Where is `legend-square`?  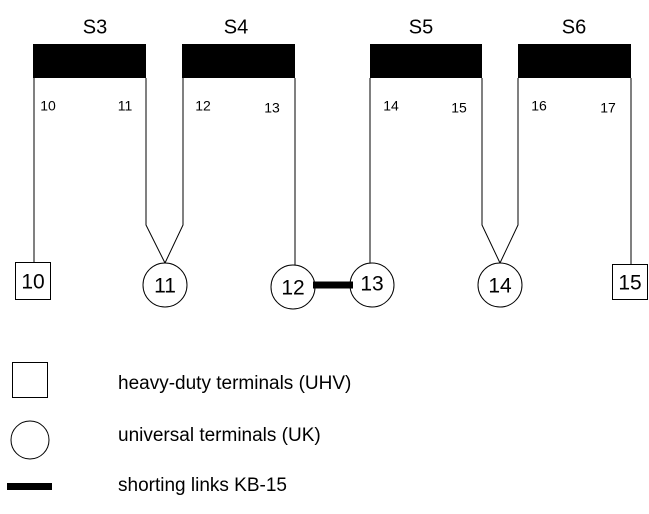 legend-square is located at coordinates (30, 380).